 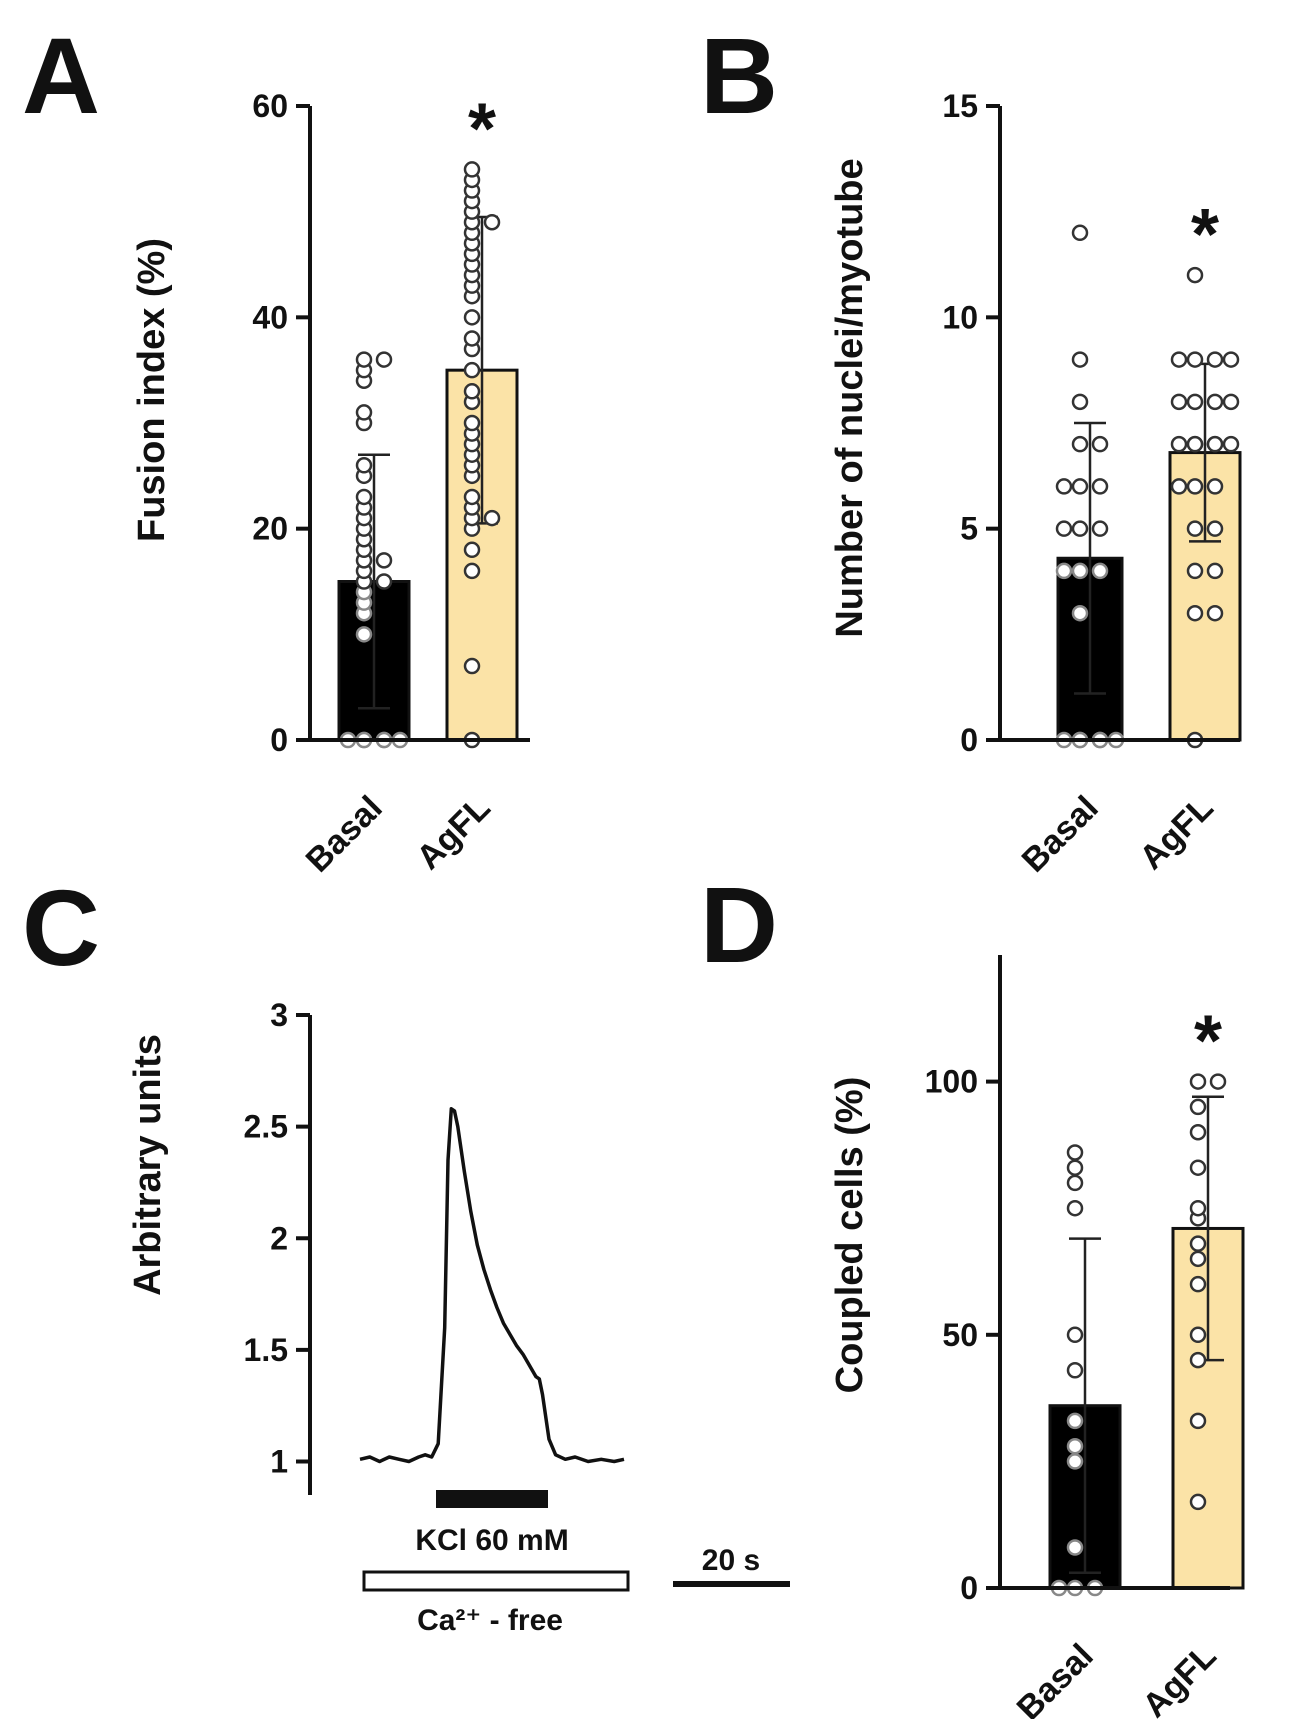 I want to click on y-tick-label: 3, so click(x=279, y=1015).